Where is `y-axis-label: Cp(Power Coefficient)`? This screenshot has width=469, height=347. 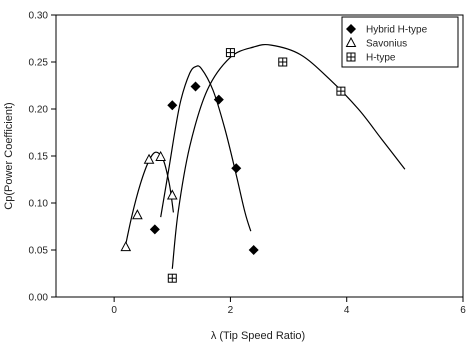 y-axis-label: Cp(Power Coefficient) is located at coordinates (9, 155).